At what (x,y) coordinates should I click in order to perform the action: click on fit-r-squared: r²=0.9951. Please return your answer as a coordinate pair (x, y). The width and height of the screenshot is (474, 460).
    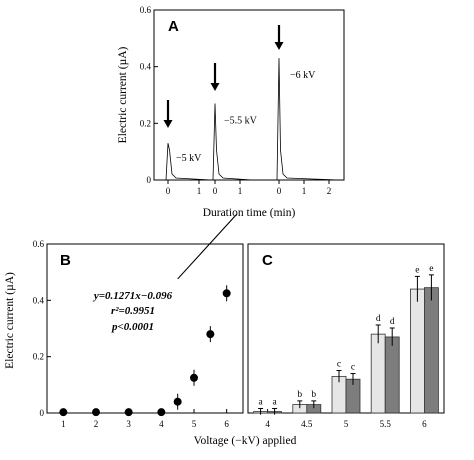
    Looking at the image, I should click on (133, 311).